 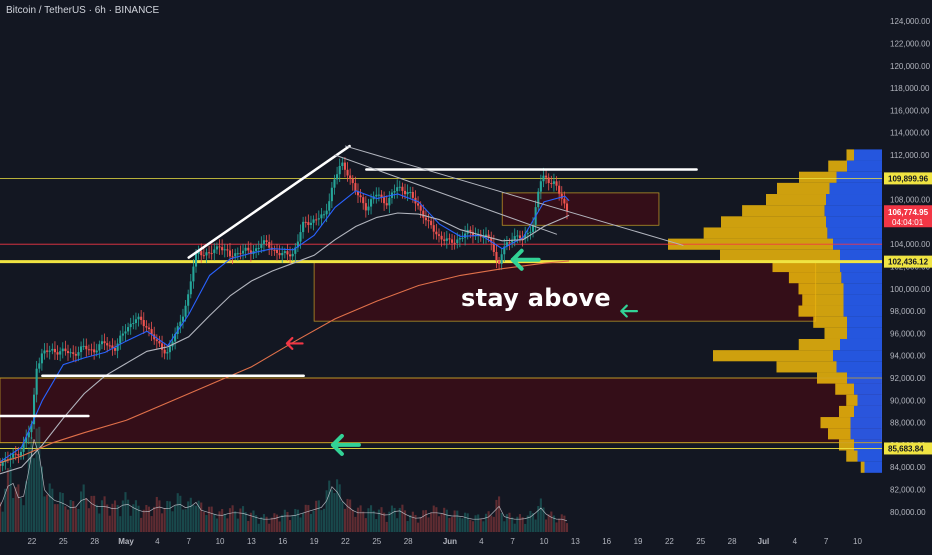 I want to click on price-axis-background, so click(x=907, y=275).